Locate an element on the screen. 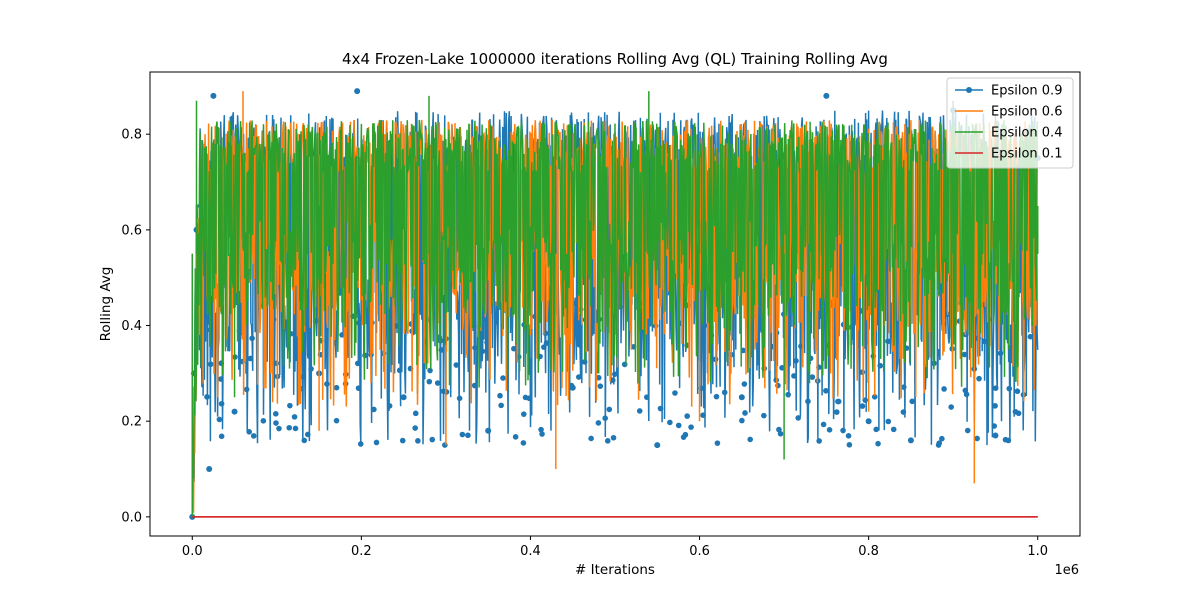 This screenshot has height=600, width=1200. legend-box is located at coordinates (1010, 123).